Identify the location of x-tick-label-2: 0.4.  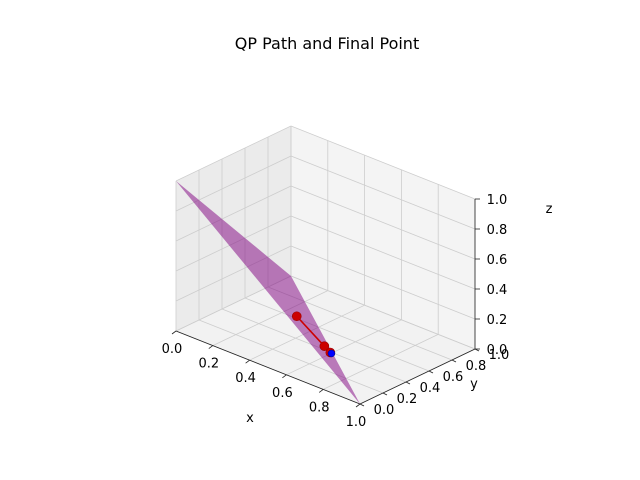
(245, 378).